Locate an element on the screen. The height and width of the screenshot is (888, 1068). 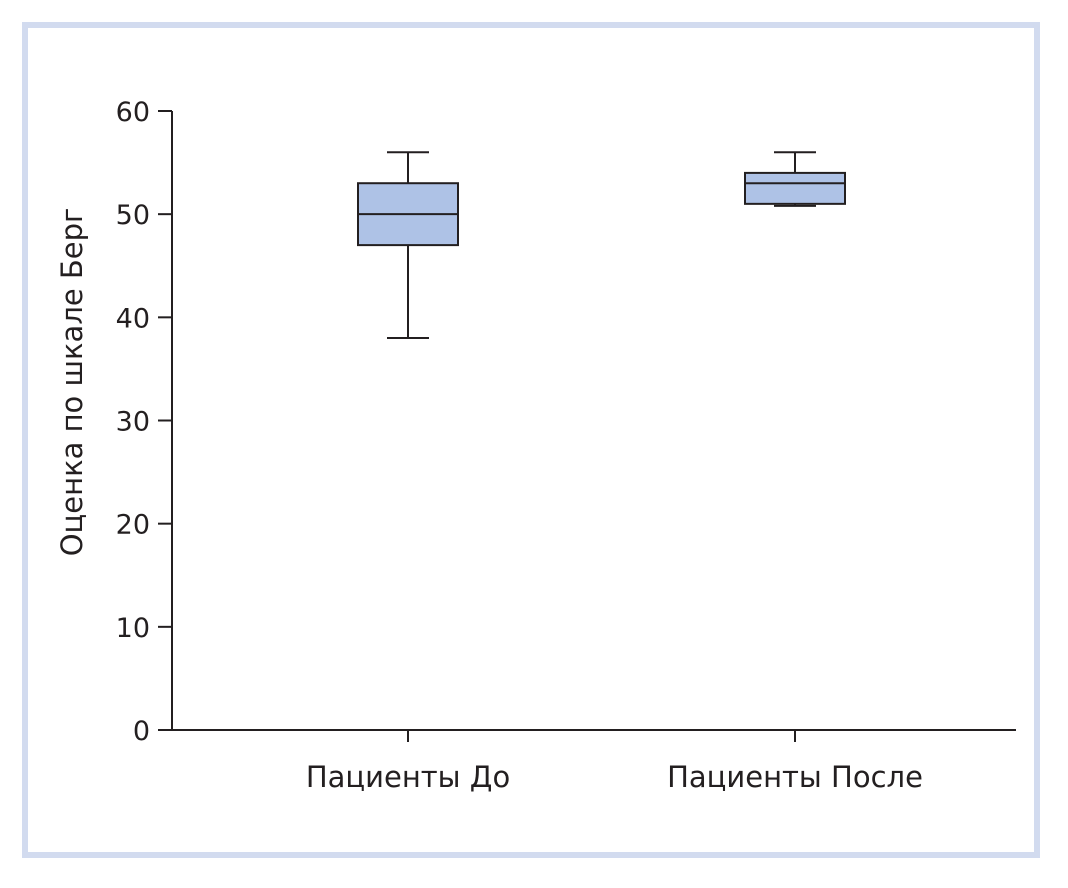
y-tick-label: 30 is located at coordinates (133, 422).